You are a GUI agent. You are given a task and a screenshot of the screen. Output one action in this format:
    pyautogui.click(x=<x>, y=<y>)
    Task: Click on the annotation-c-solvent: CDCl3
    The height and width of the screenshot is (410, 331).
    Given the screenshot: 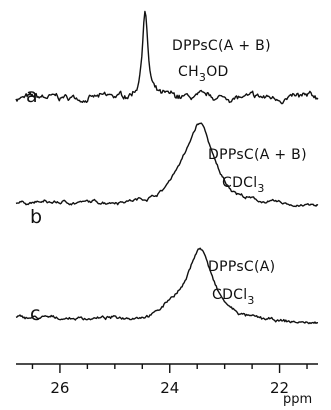 What is the action you would take?
    pyautogui.click(x=233, y=297)
    